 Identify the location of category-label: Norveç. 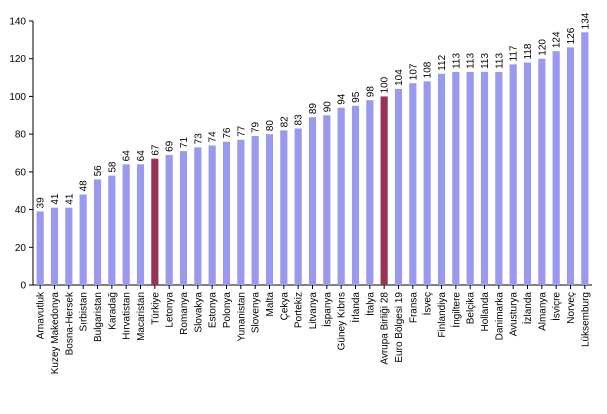
(571, 308).